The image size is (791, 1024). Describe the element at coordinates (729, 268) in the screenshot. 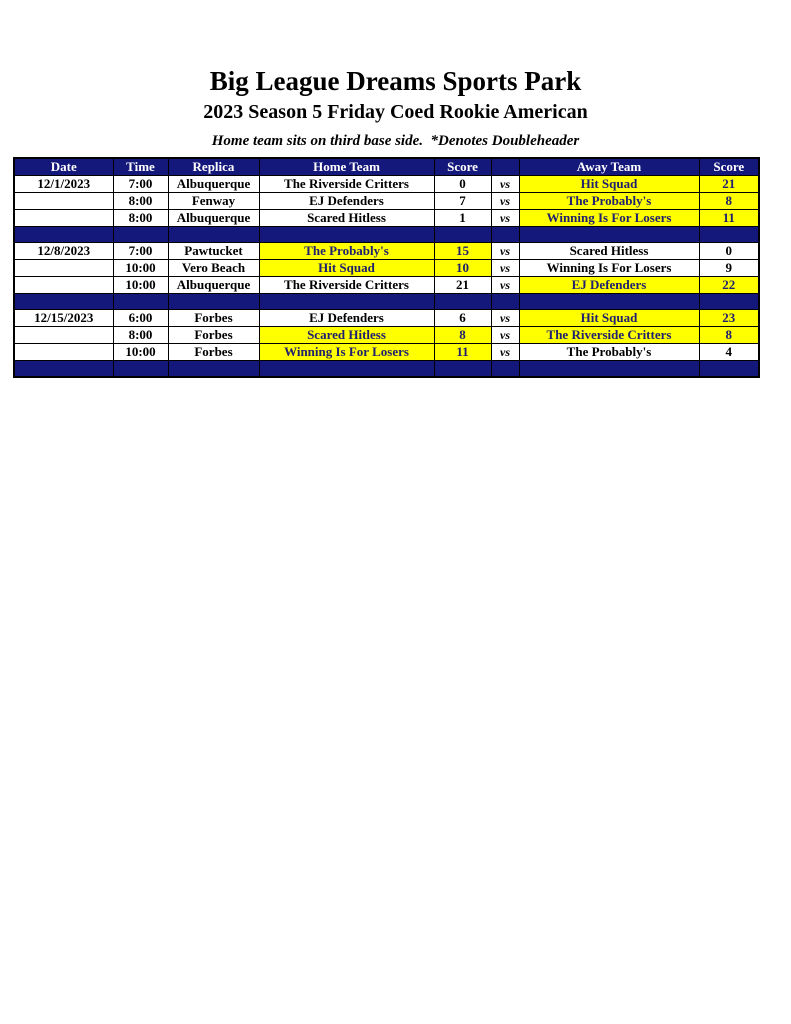

I see `away-score-cell: 9` at that location.